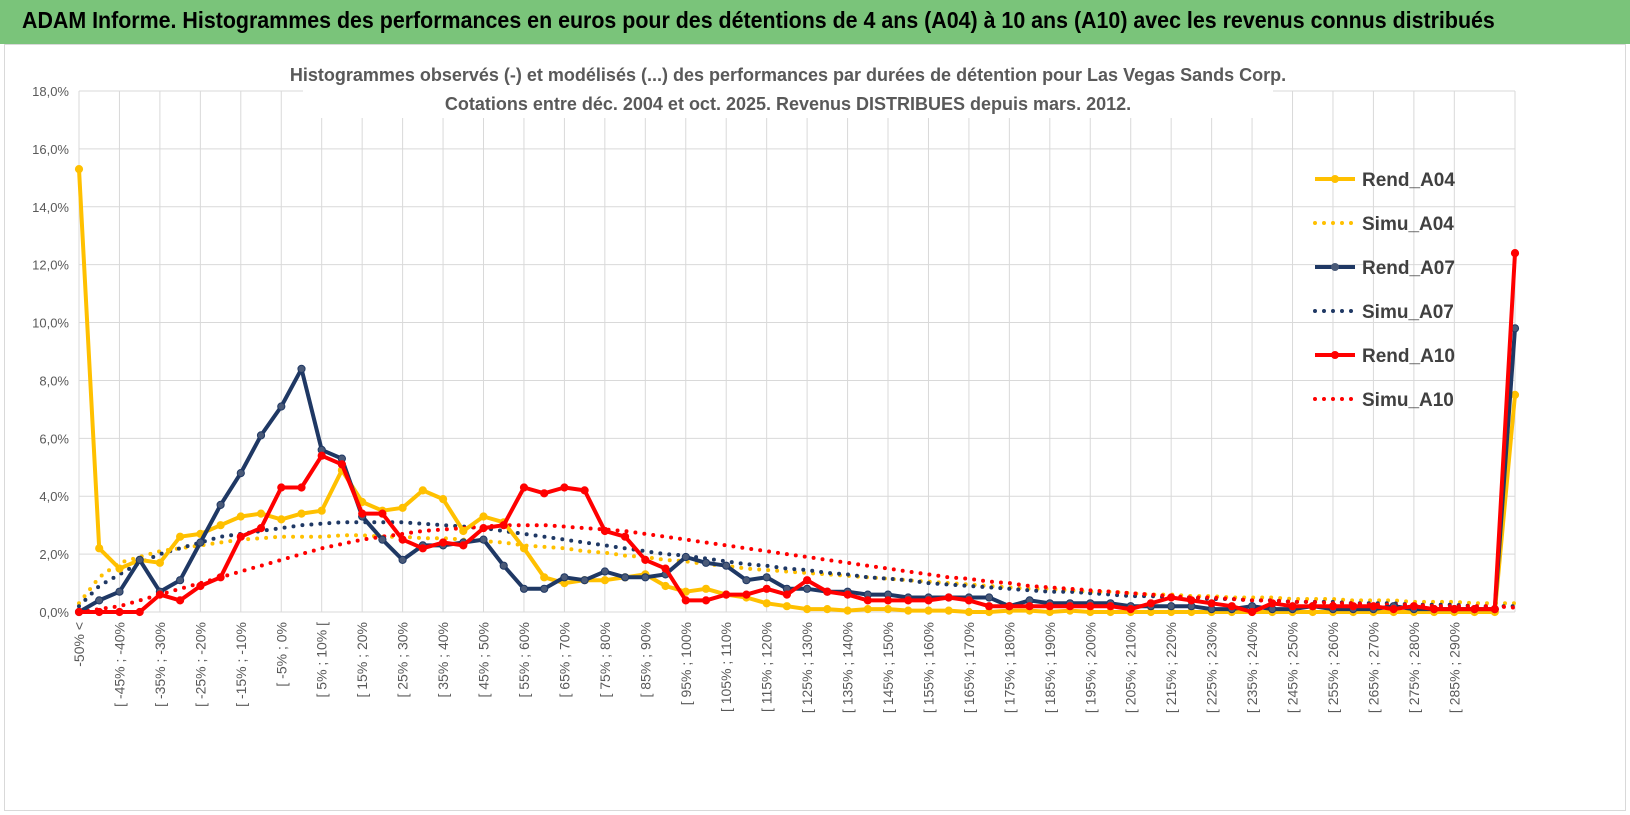 The width and height of the screenshot is (1630, 815). I want to click on x-tick-label: [ 65% ; 70%, so click(564, 660).